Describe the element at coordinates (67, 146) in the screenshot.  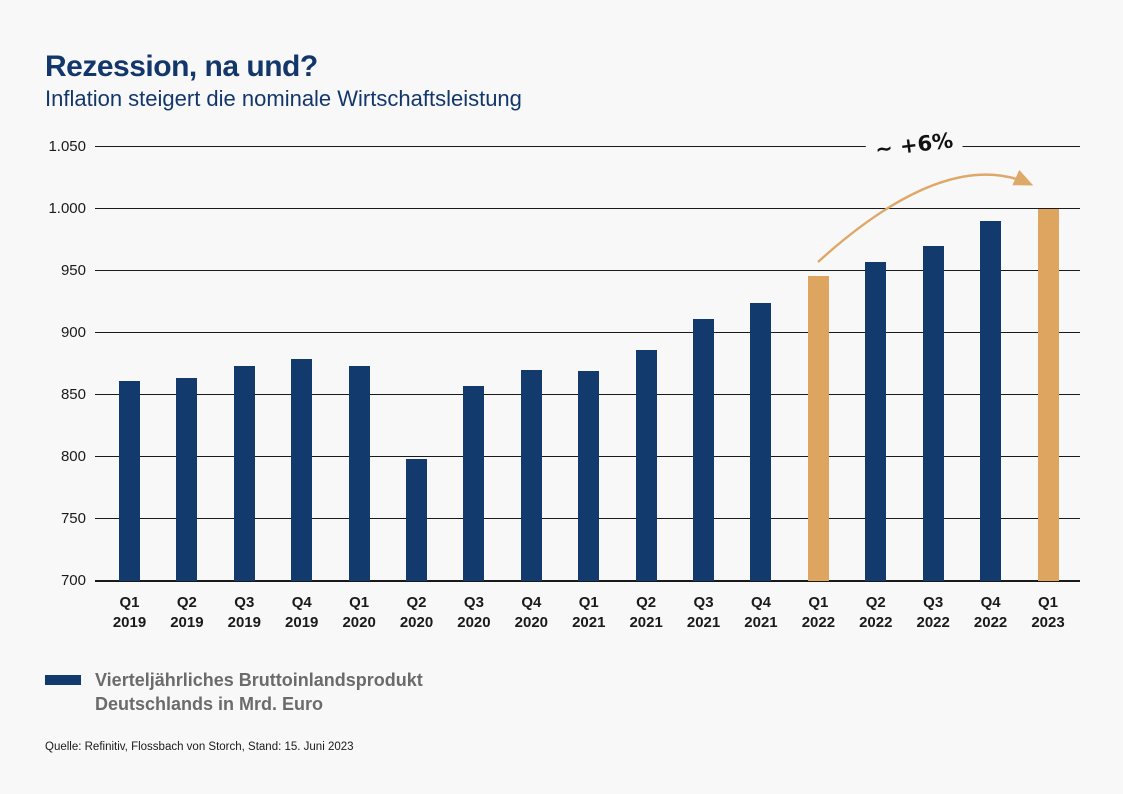
I see `y-axis-tick-1.050: 1.050` at that location.